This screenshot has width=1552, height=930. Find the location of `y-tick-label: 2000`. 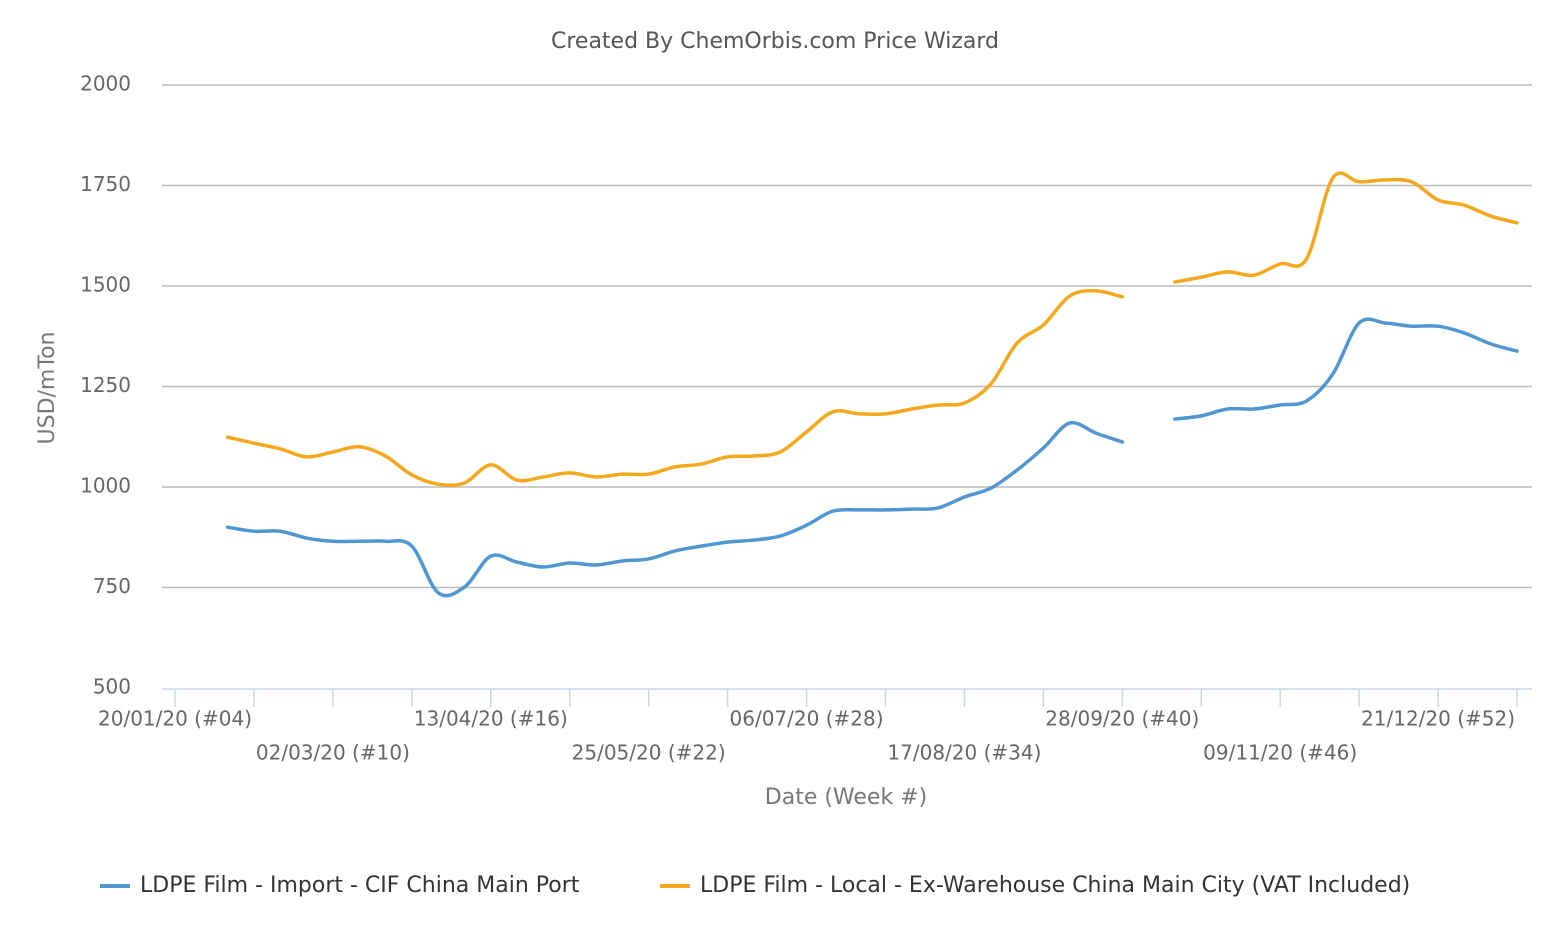

y-tick-label: 2000 is located at coordinates (105, 84).